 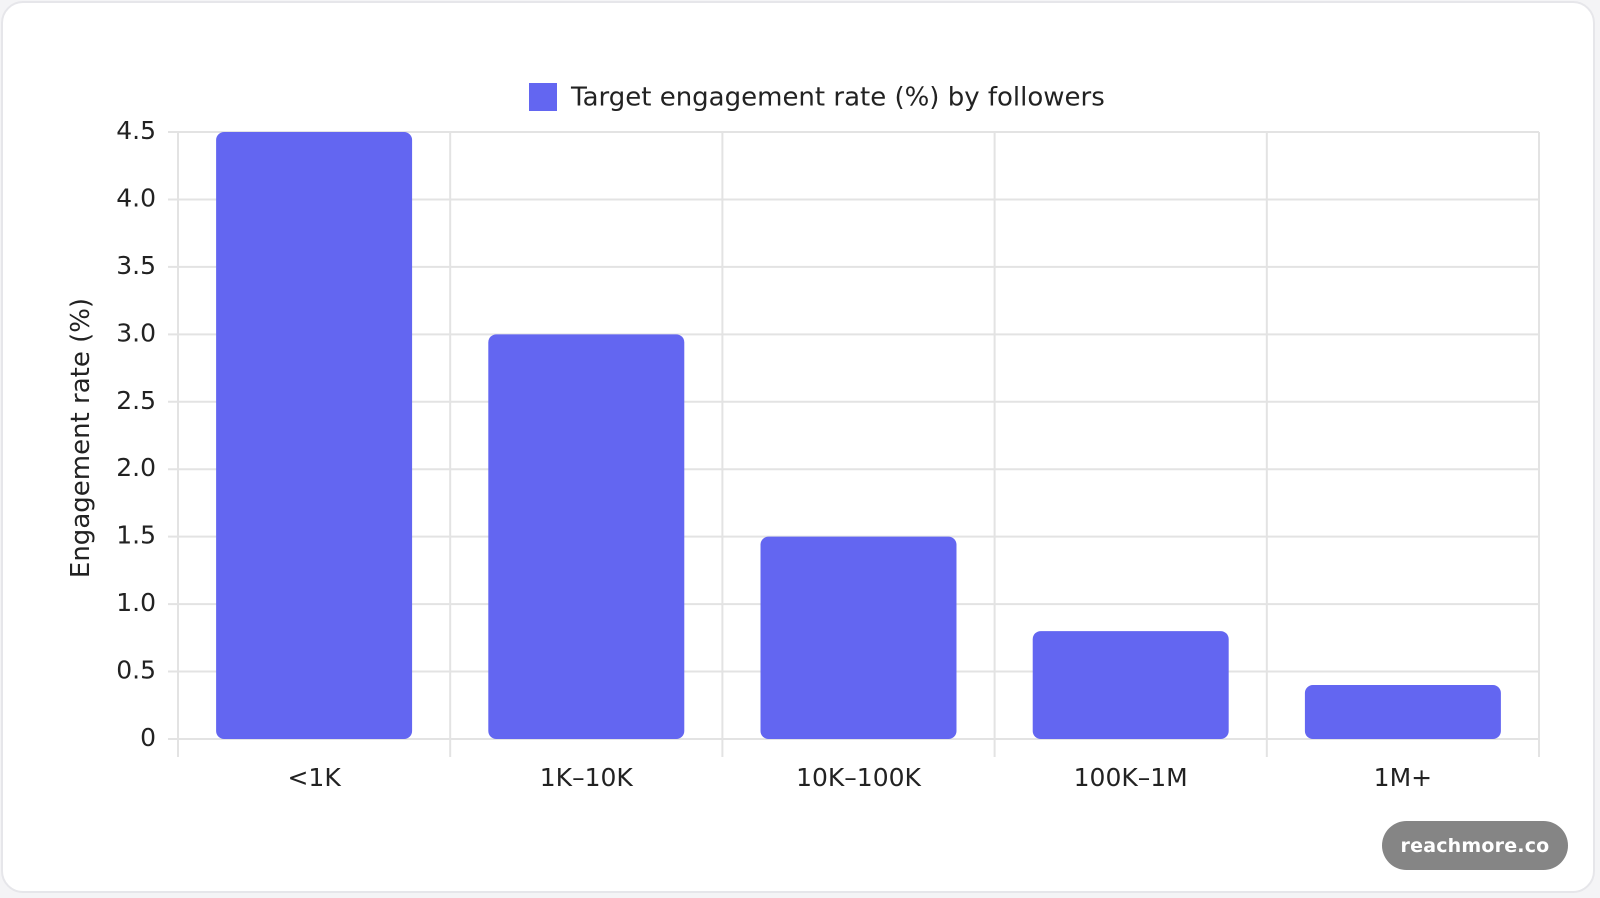 I want to click on x-tick-label: 10K–100K, so click(x=858, y=777).